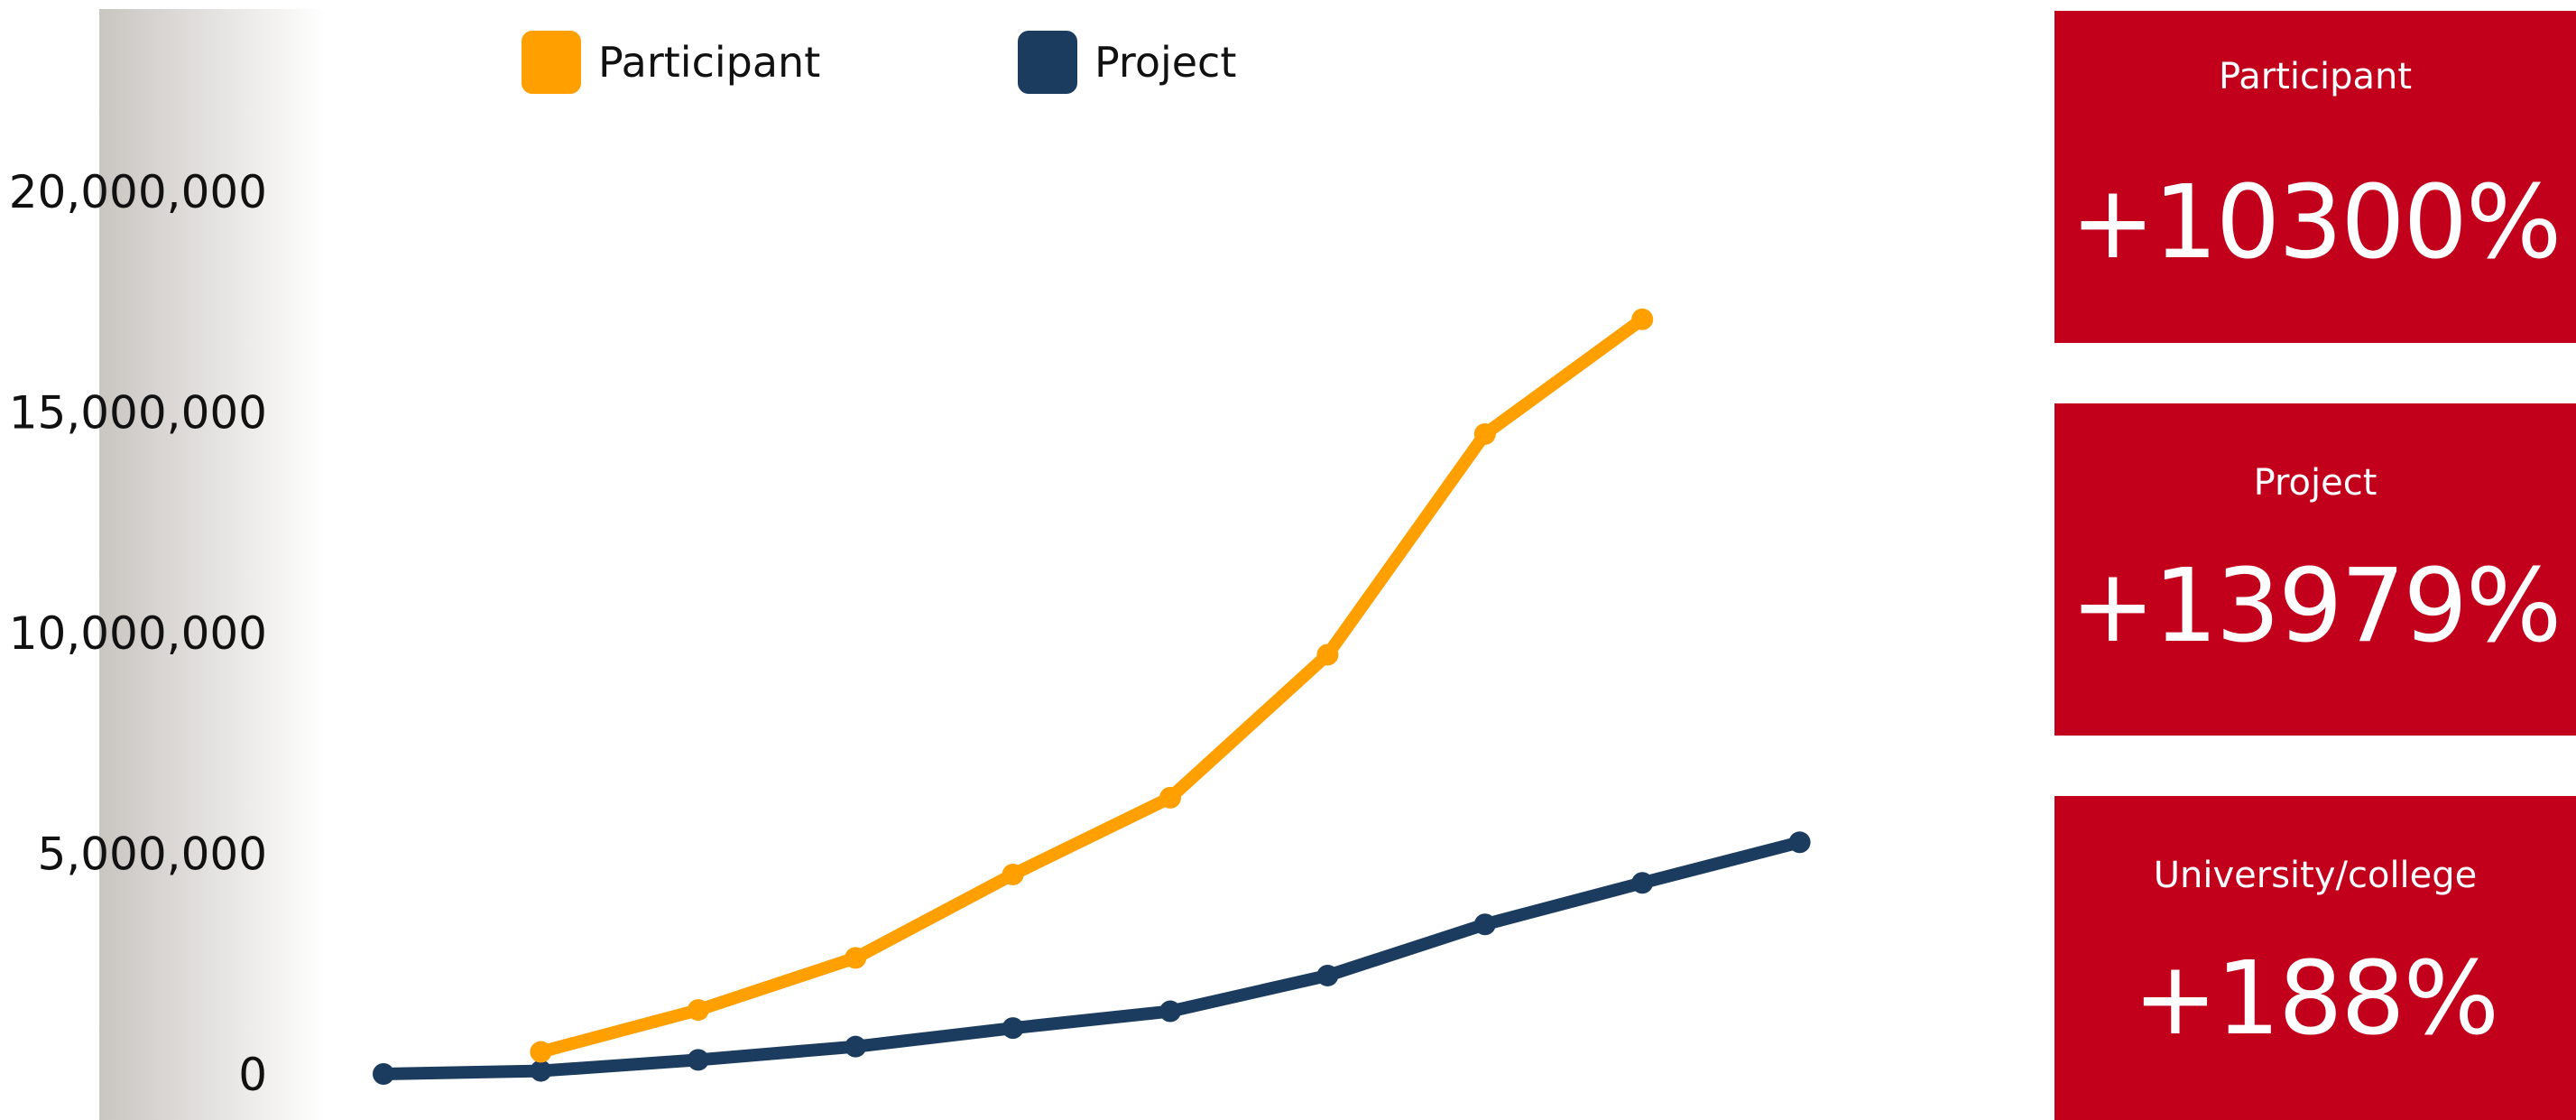 This screenshot has width=2576, height=1120. Describe the element at coordinates (138, 413) in the screenshot. I see `y-tick-label: 15,000,000` at that location.